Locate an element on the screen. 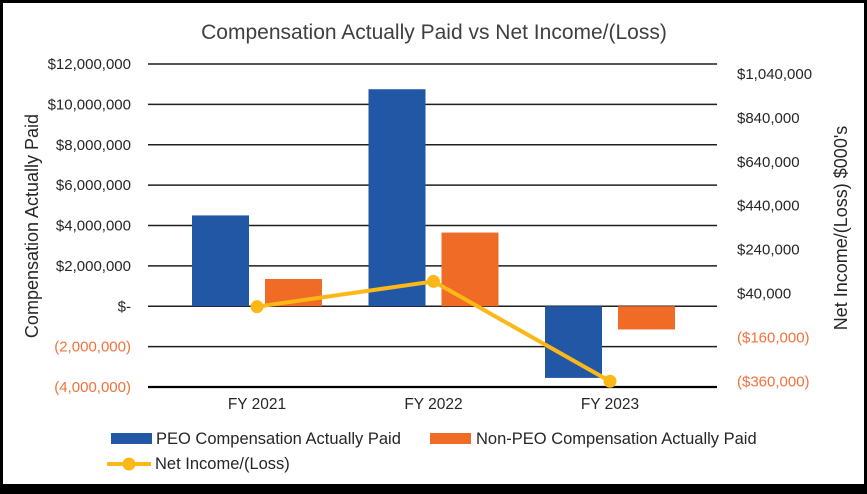  left-axis-tick-label: $2,000,000 is located at coordinates (93, 266).